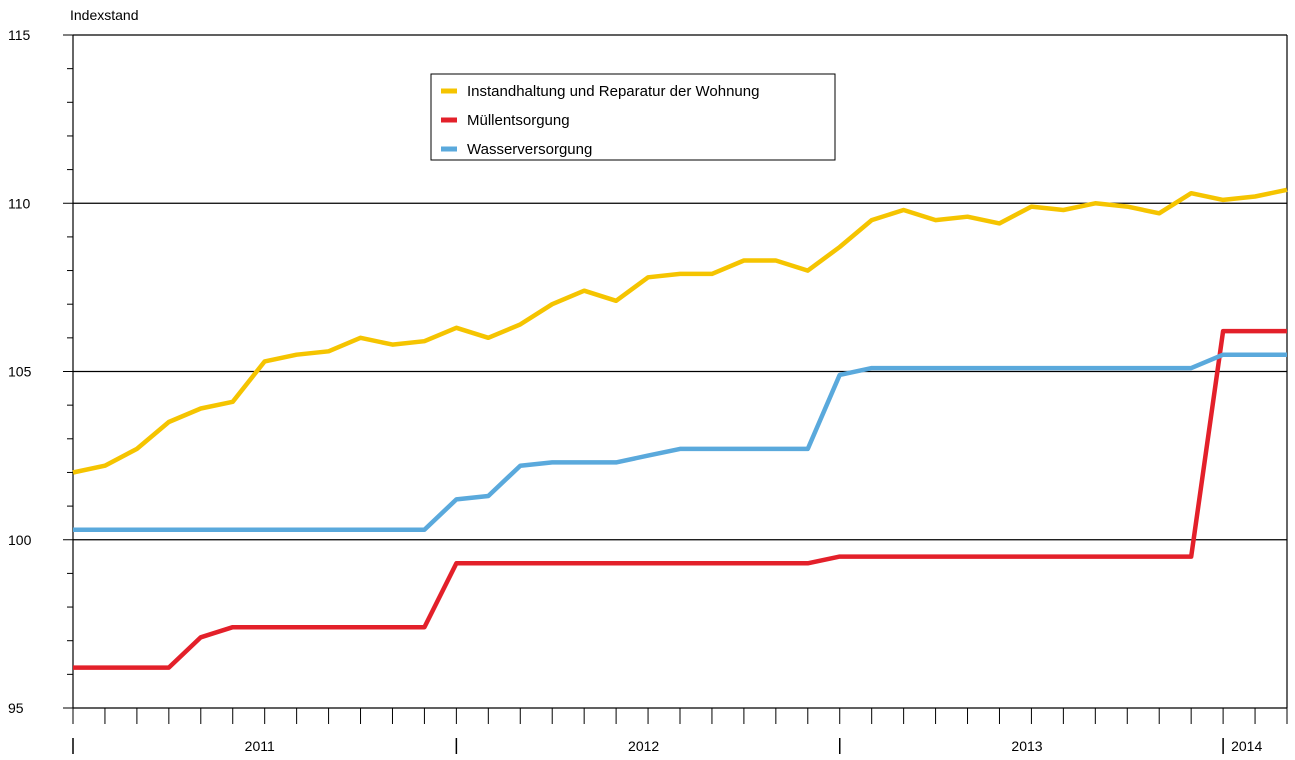 The image size is (1295, 760). Describe the element at coordinates (41, 371) in the screenshot. I see `y-axis: 95 100 105 110 115` at that location.